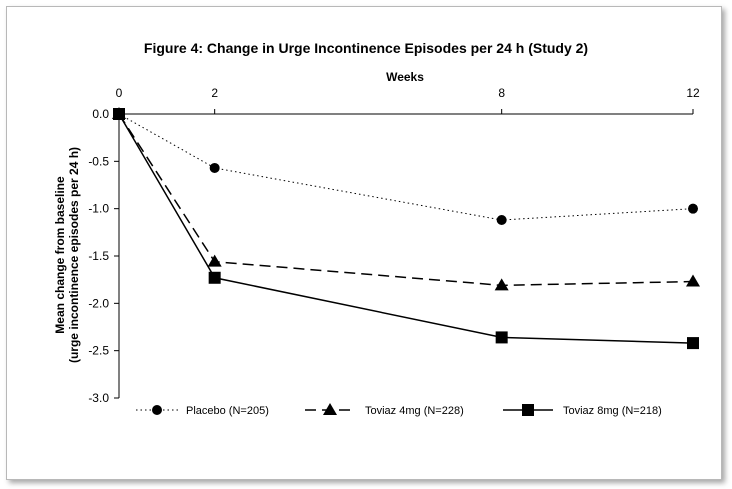 Image resolution: width=732 pixels, height=489 pixels. Describe the element at coordinates (405, 77) in the screenshot. I see `x-axis-title: Weeks` at that location.